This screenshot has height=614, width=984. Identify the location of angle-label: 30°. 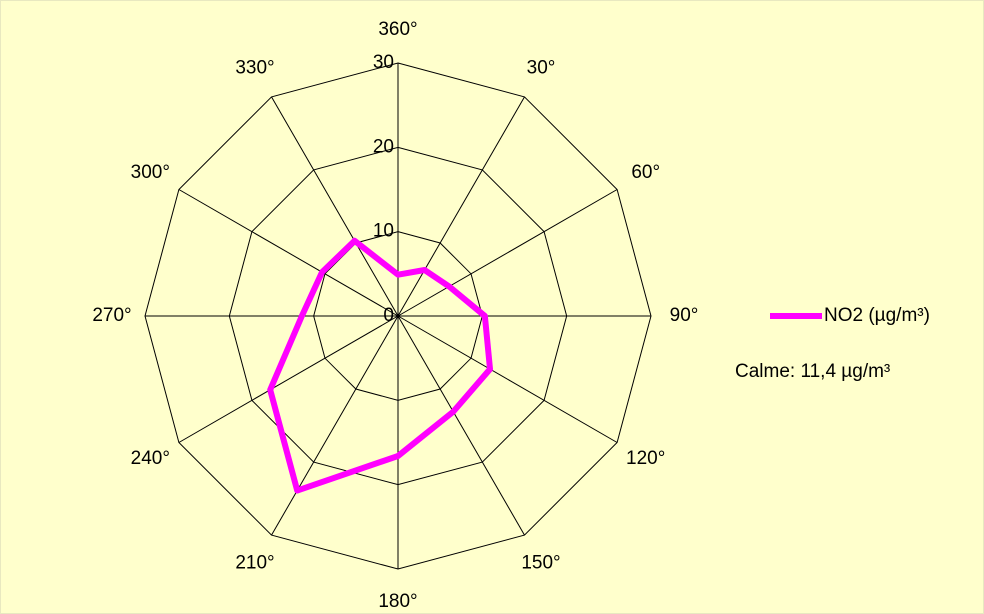
(541, 67).